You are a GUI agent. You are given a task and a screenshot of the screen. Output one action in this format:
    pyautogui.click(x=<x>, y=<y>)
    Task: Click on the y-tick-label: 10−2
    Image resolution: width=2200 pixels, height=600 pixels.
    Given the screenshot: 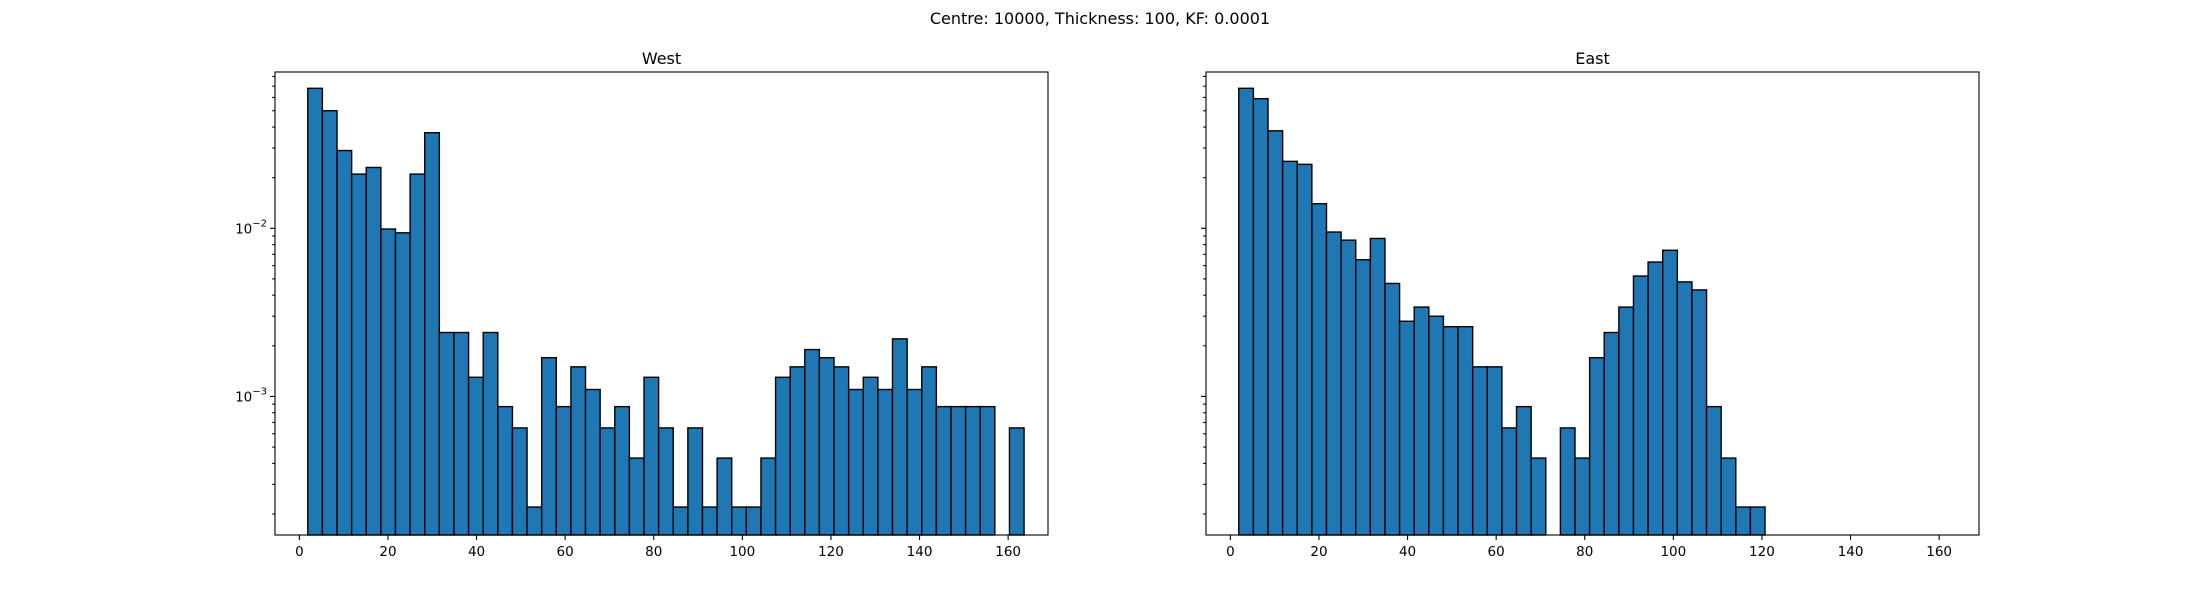 What is the action you would take?
    pyautogui.click(x=251, y=227)
    